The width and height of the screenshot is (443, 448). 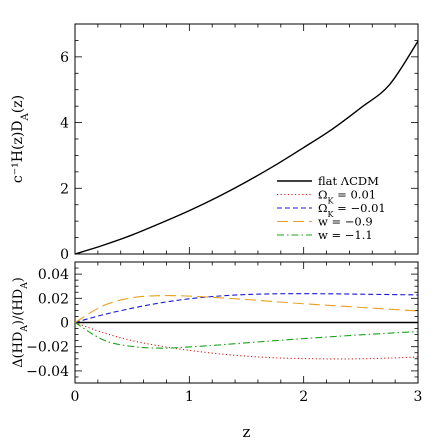 I want to click on bottom-ytick-label: −0.04, so click(x=47, y=372).